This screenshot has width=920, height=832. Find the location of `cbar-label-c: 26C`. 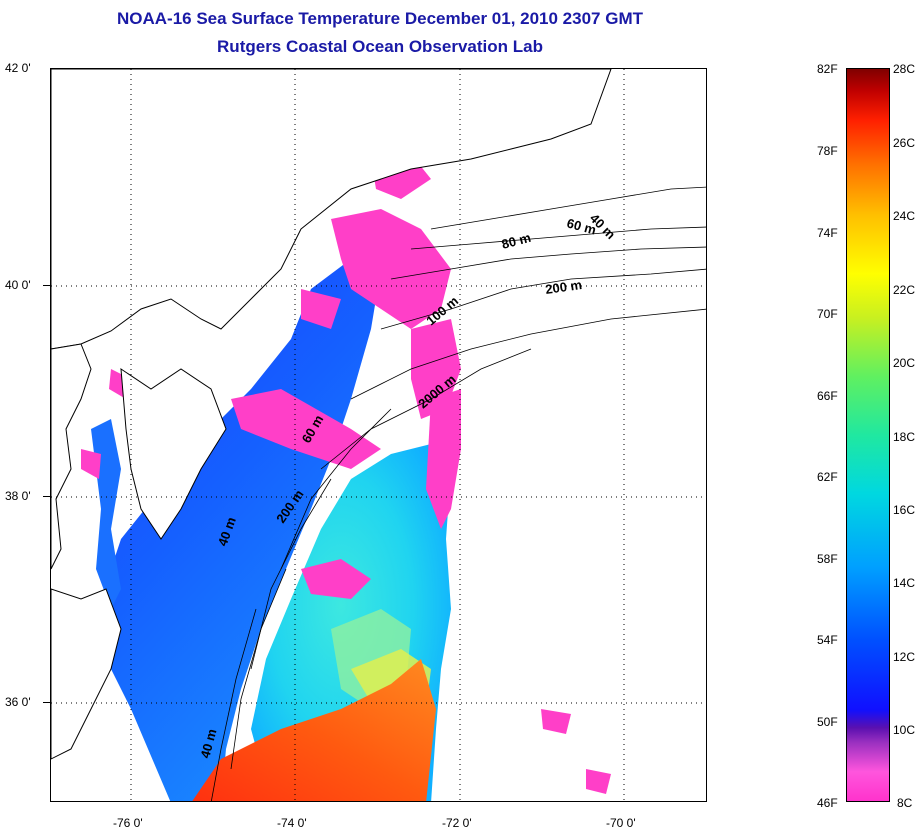

cbar-label-c: 26C is located at coordinates (904, 143).